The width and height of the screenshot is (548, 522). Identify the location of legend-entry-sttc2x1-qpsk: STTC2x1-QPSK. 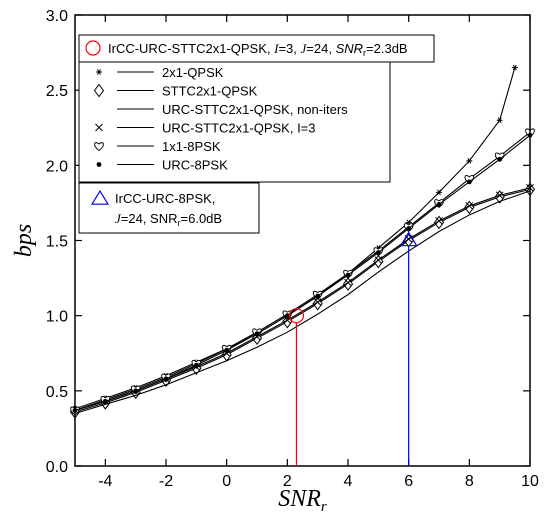
(175, 91).